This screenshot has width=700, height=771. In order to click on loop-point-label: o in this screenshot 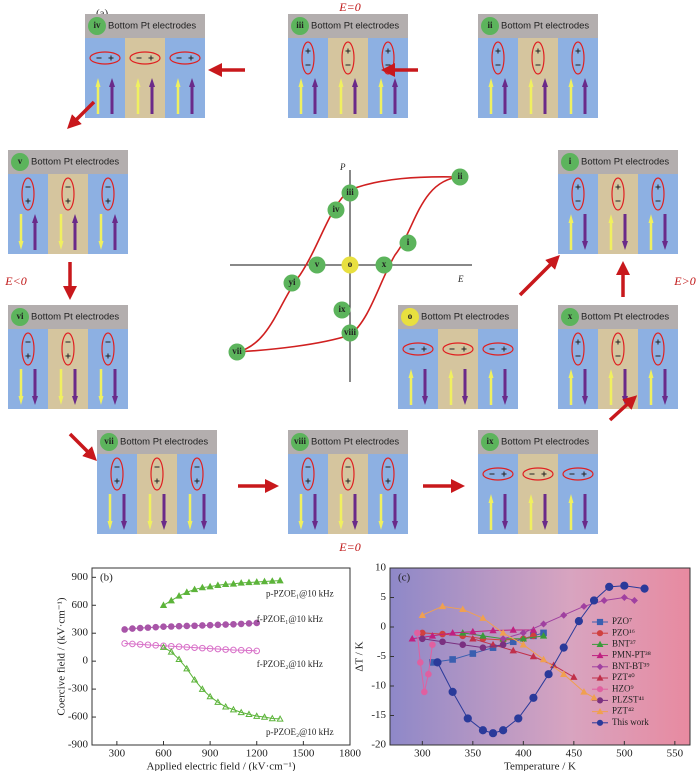, I will do `click(350, 264)`.